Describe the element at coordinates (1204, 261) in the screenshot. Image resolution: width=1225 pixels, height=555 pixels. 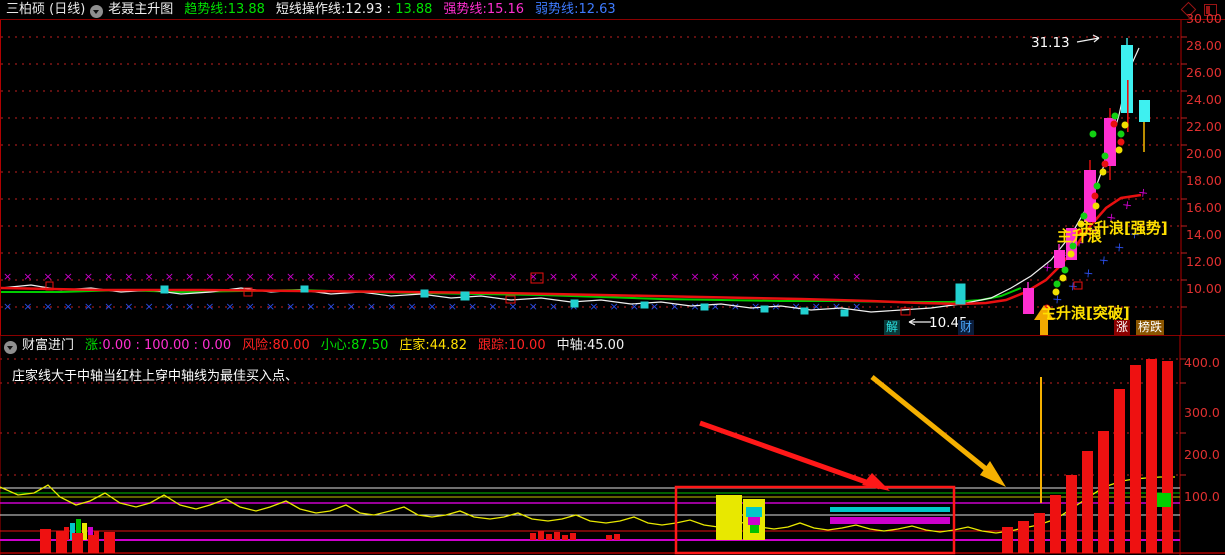
I see `price-axis-label-9: 12.00` at that location.